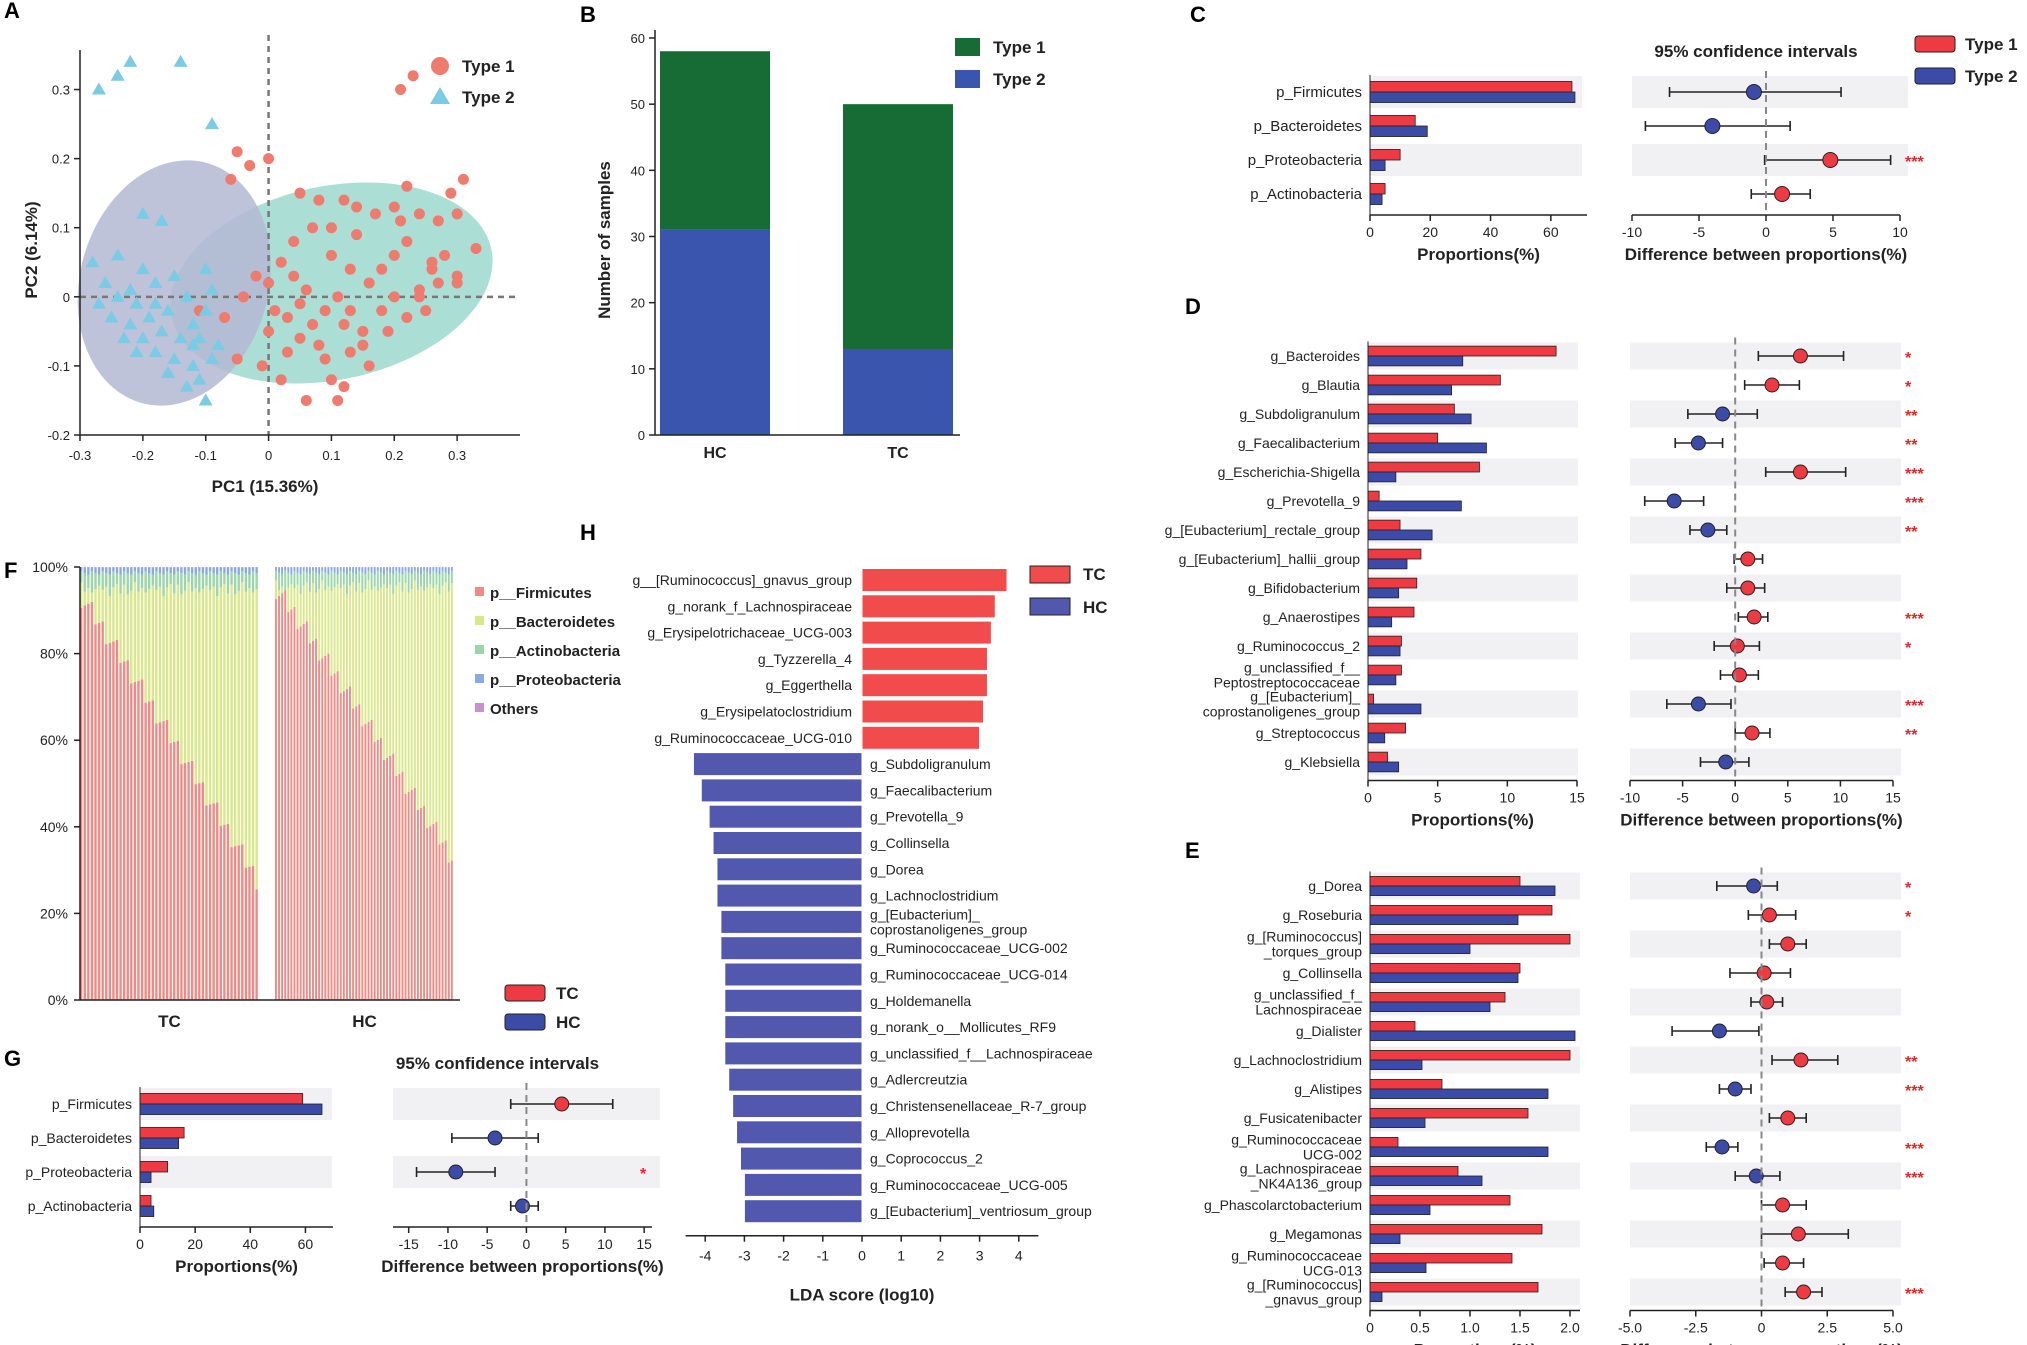  Describe the element at coordinates (1551, 232) in the screenshot. I see `x-tick-label: 60` at that location.